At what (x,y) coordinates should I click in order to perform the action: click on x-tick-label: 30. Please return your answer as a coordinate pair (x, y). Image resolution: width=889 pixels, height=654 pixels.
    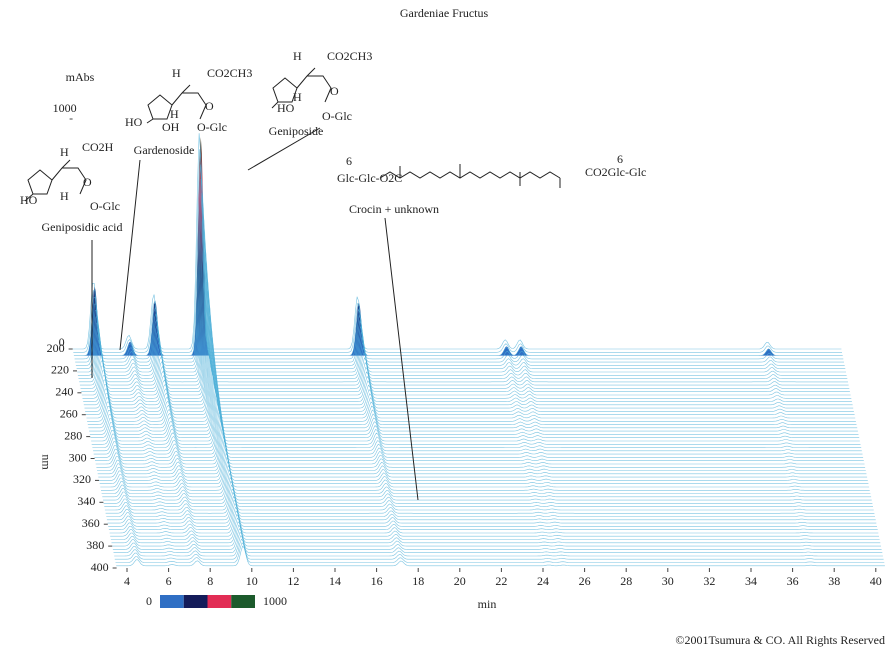
    Looking at the image, I should click on (668, 581).